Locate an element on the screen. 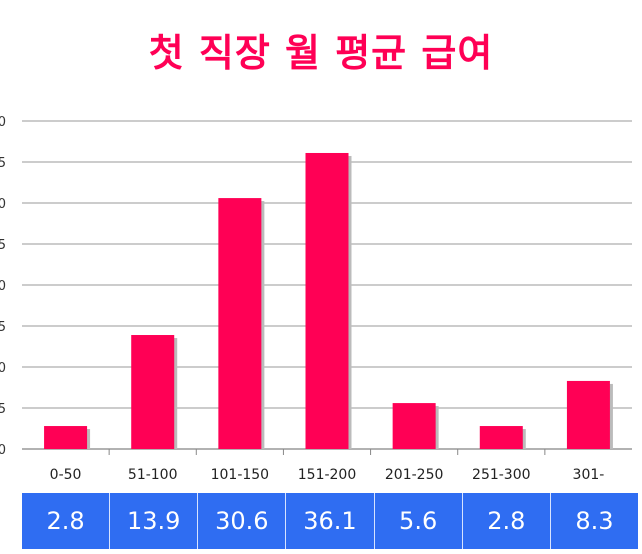  x-tick-label: 201-250 is located at coordinates (414, 475).